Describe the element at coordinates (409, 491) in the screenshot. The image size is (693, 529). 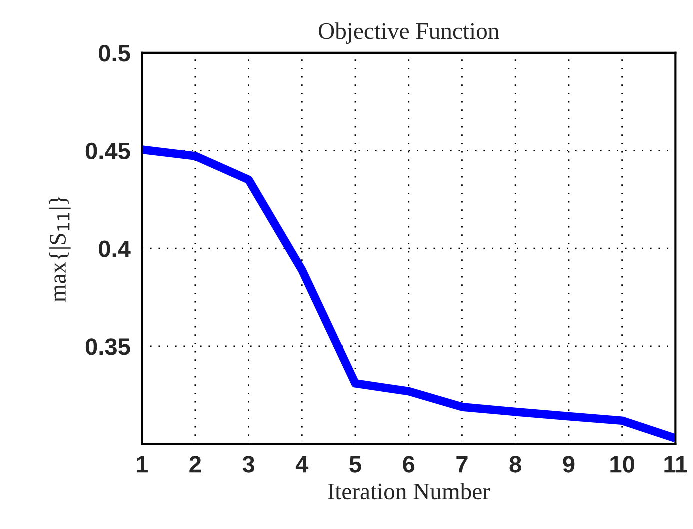
I see `x-axis-title: Iteration Number` at that location.